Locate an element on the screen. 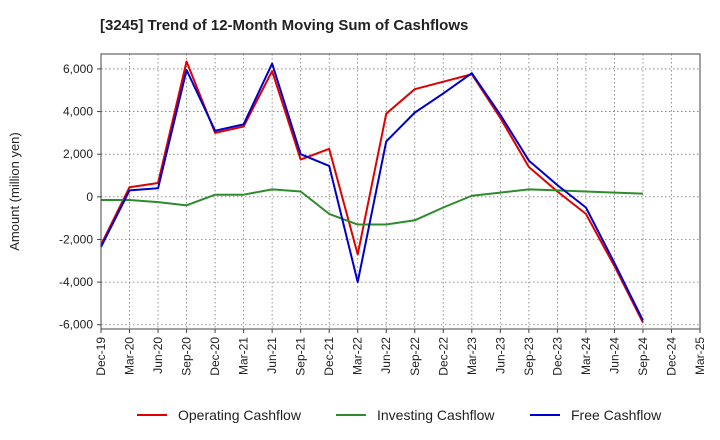  x-tick-label: Mar-21 is located at coordinates (244, 356).